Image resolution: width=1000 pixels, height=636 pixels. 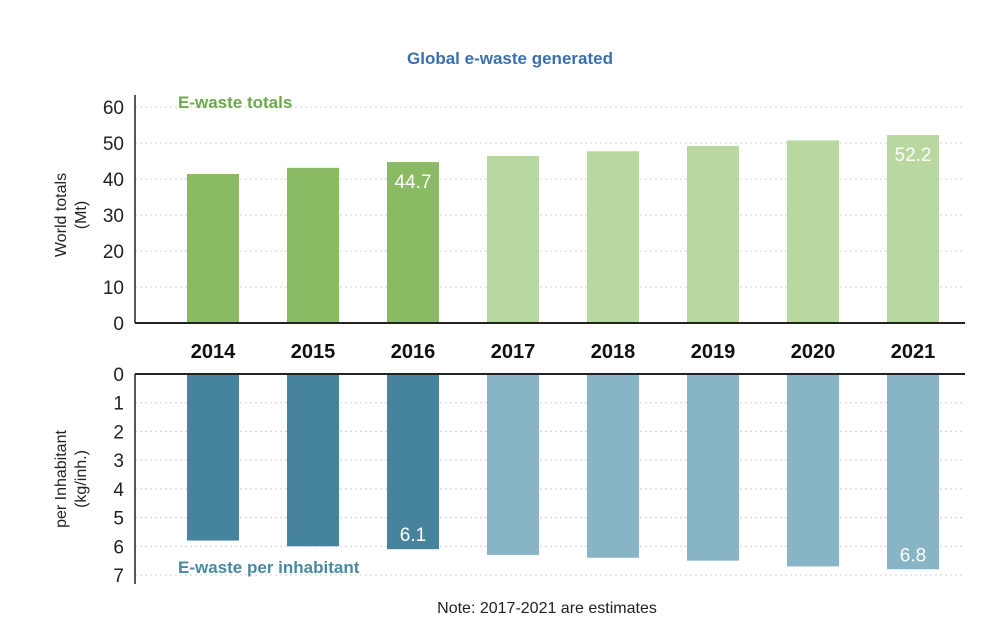 I want to click on totals-bar-2017, so click(x=513, y=239).